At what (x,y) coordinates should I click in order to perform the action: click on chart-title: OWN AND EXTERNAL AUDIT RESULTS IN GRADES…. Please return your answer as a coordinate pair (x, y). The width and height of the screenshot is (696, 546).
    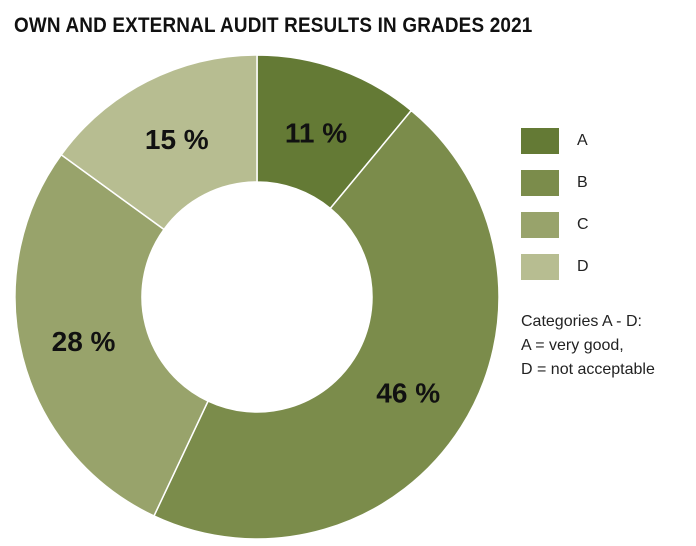
    Looking at the image, I should click on (273, 25).